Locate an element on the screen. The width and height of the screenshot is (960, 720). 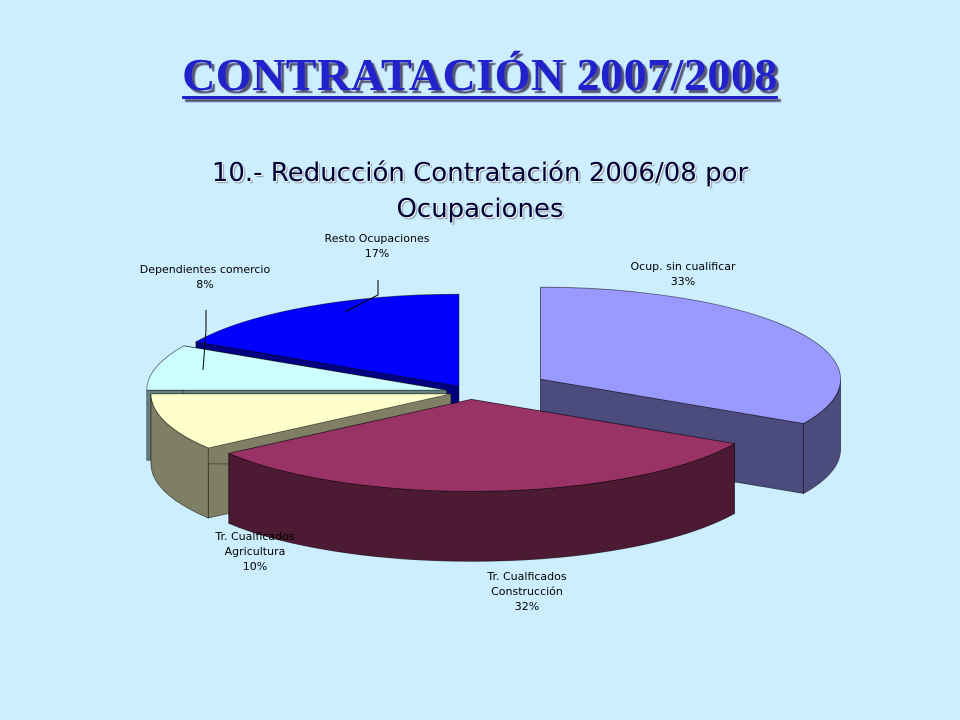
data-label-value: 17% is located at coordinates (377, 253).